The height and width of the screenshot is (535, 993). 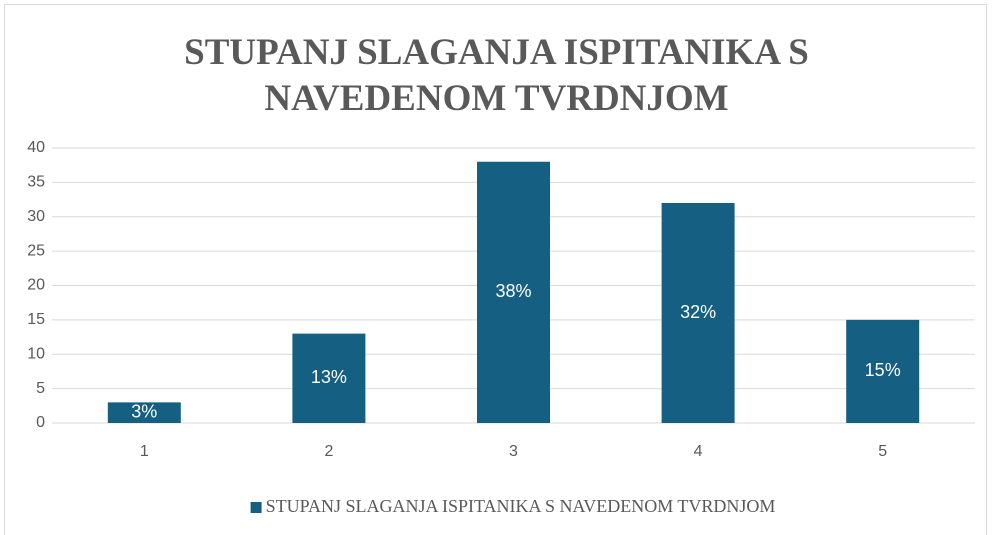 I want to click on x-tick-label: 3, so click(x=513, y=451).